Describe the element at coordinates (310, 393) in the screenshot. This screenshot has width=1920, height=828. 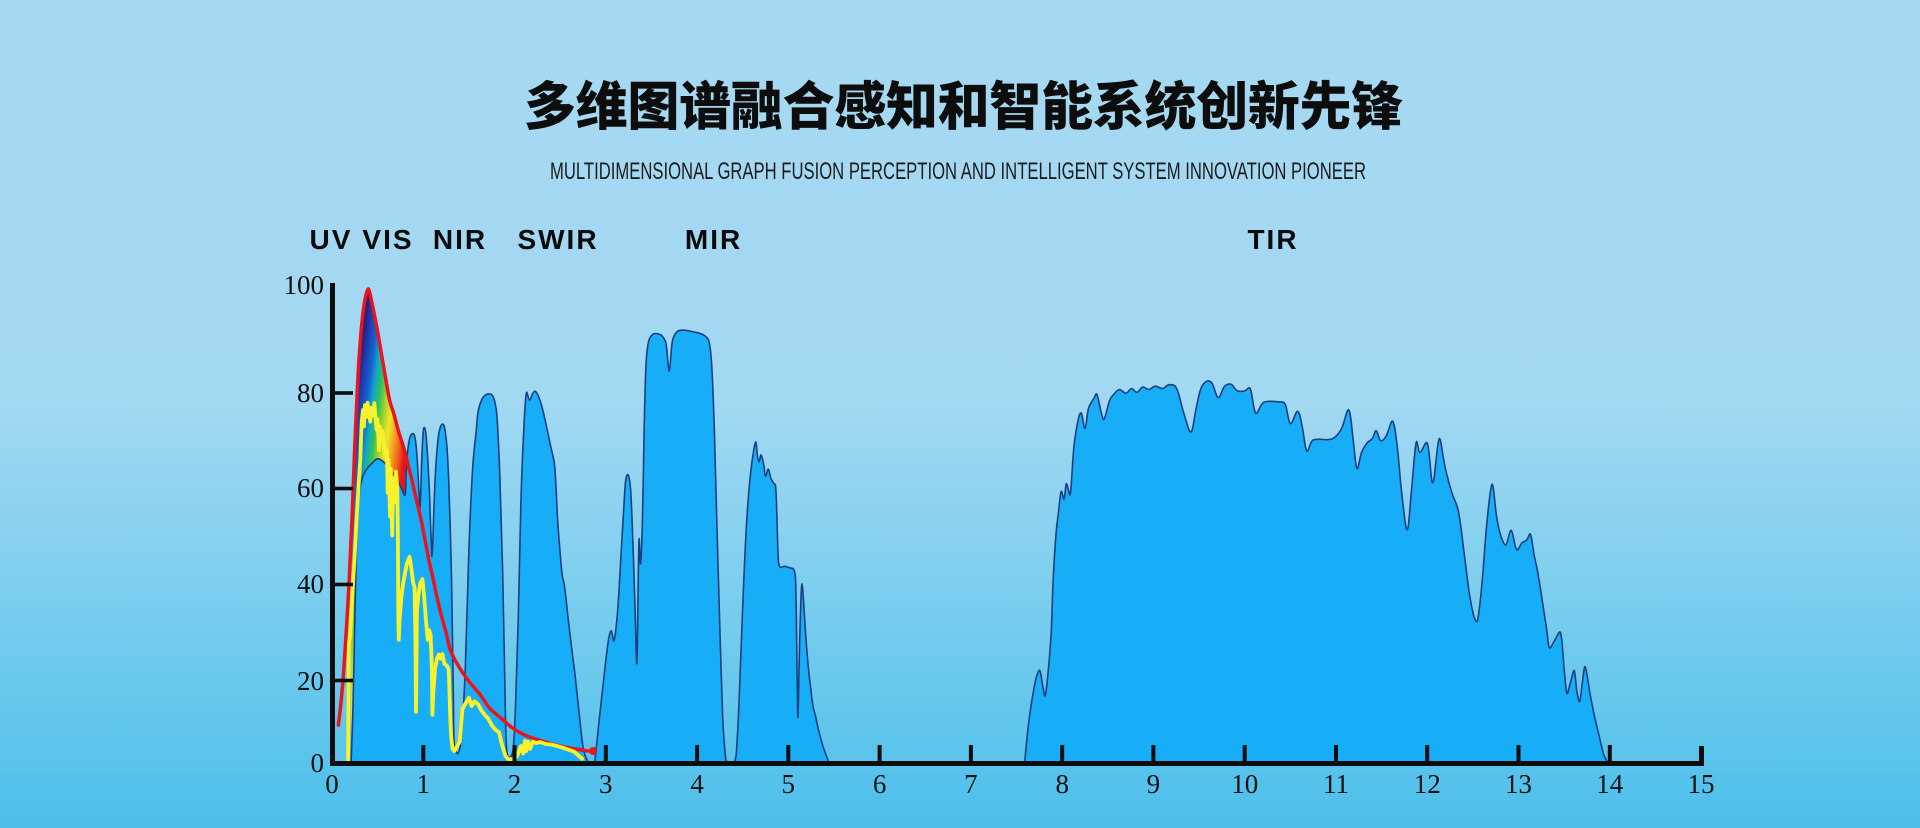
I see `svg-text: 80` at that location.